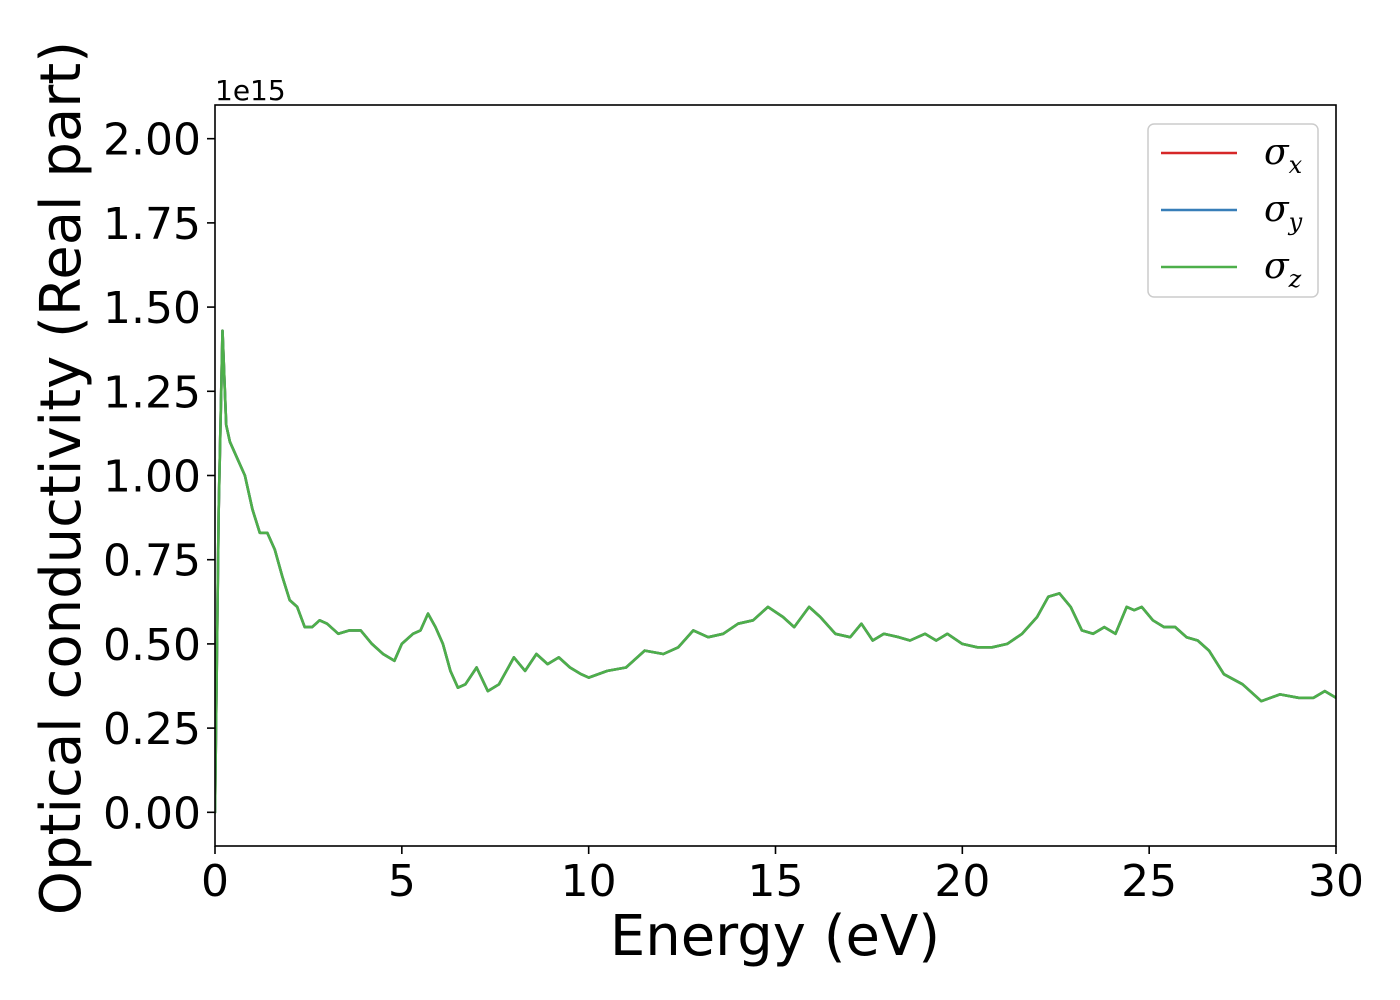  I want to click on legend-subscript: z, so click(1295, 279).